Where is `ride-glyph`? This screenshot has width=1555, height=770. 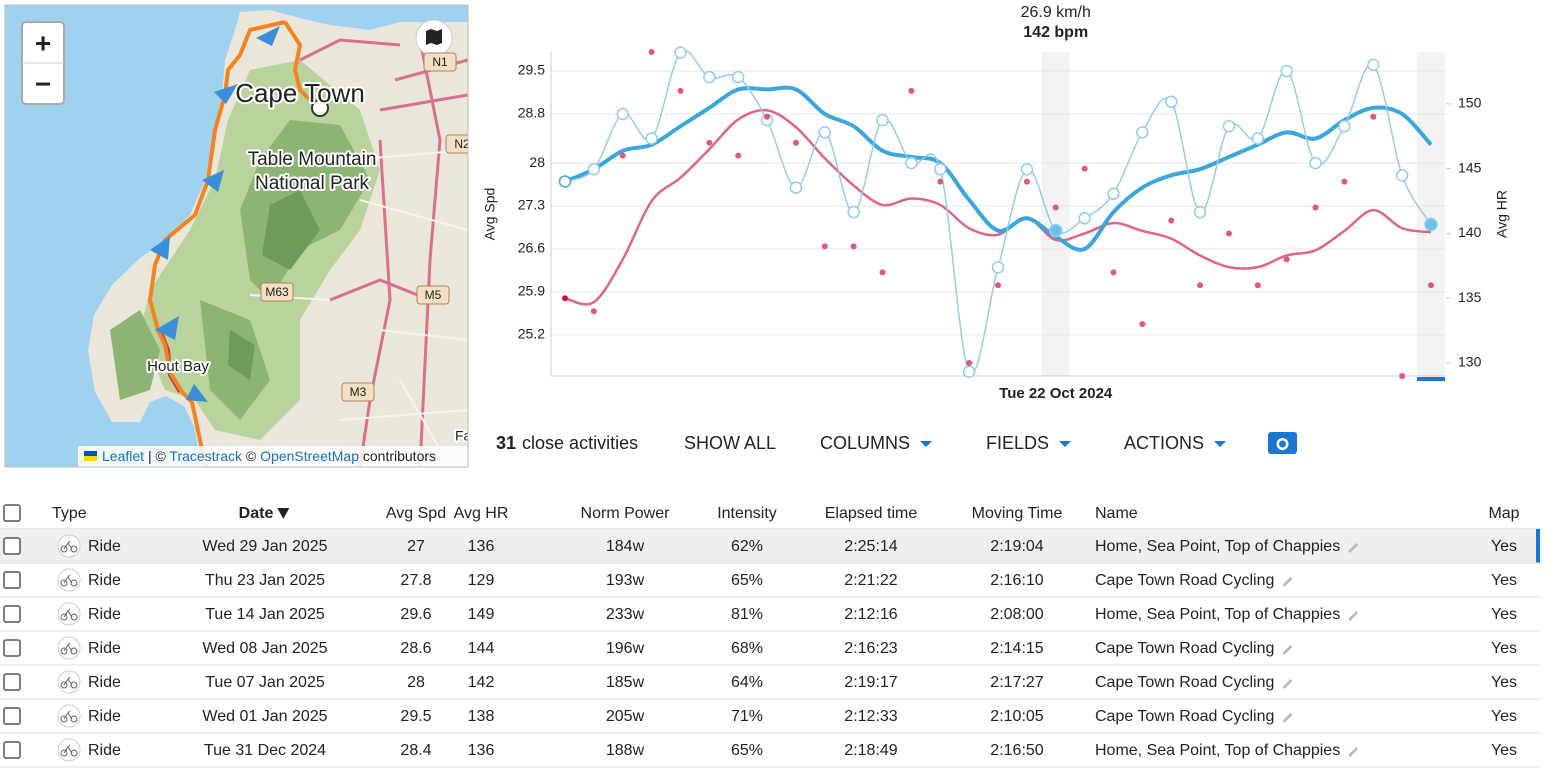 ride-glyph is located at coordinates (69, 716).